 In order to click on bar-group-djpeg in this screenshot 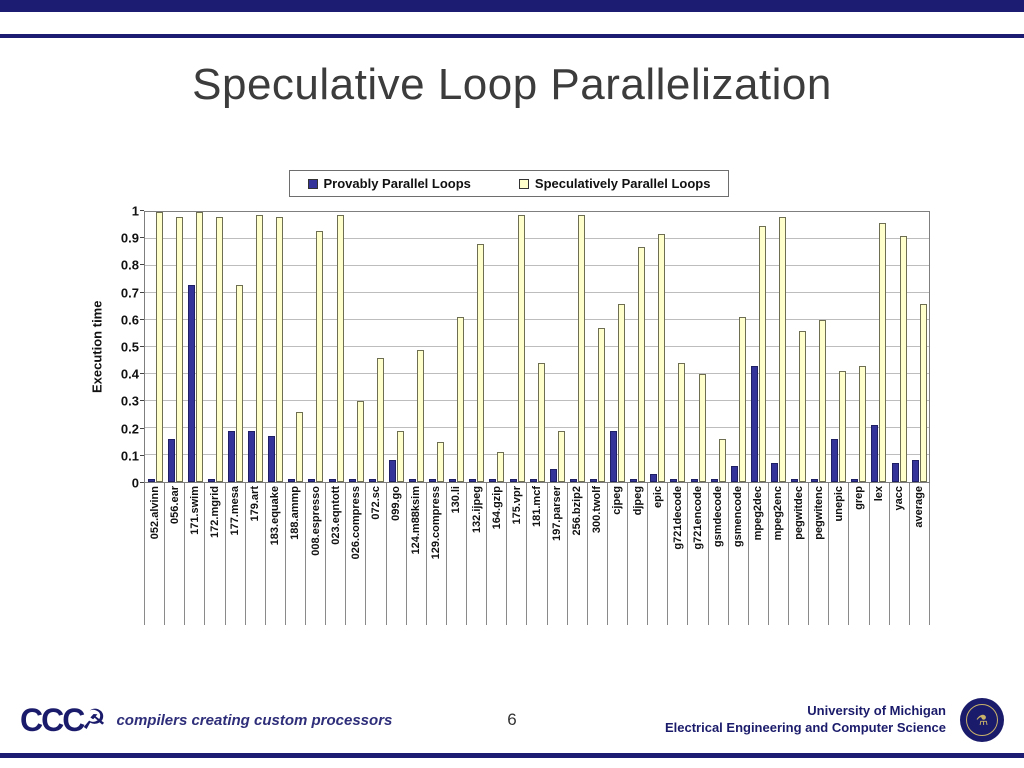, I will do `click(638, 347)`.